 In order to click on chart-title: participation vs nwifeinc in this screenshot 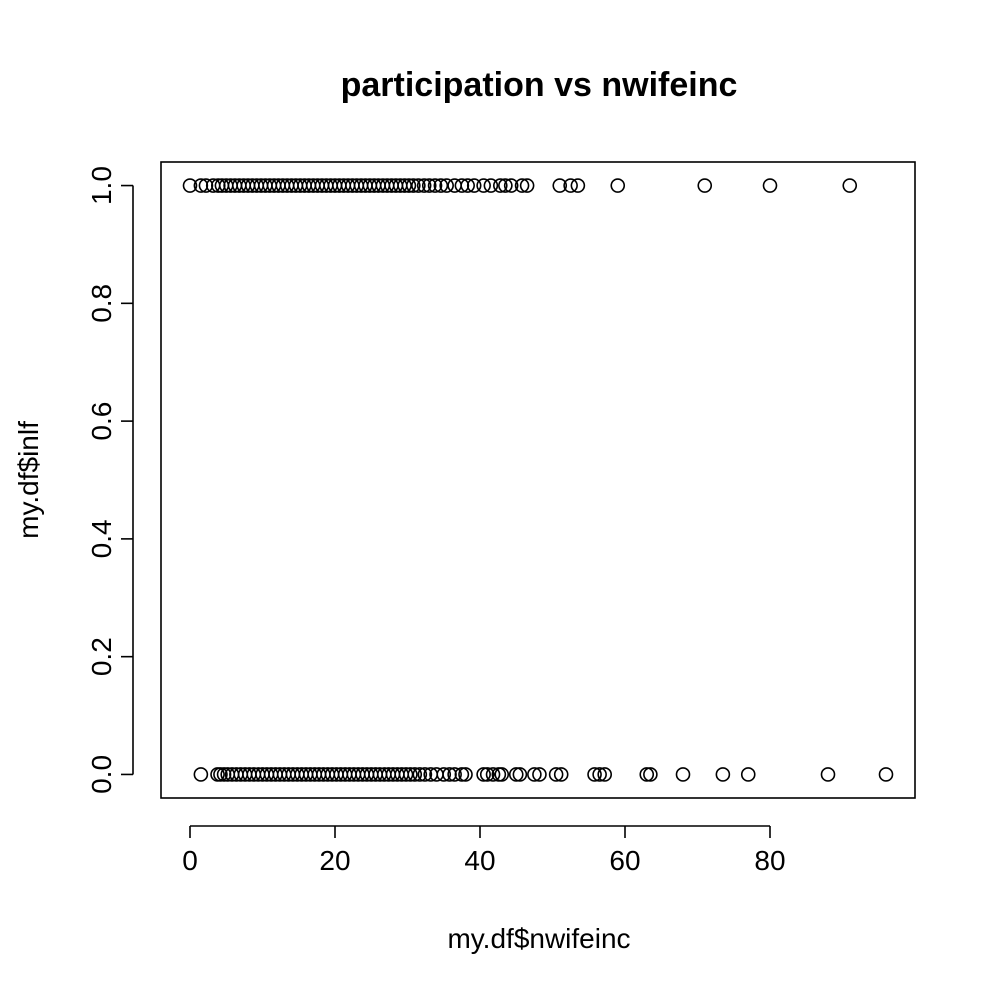, I will do `click(539, 85)`.